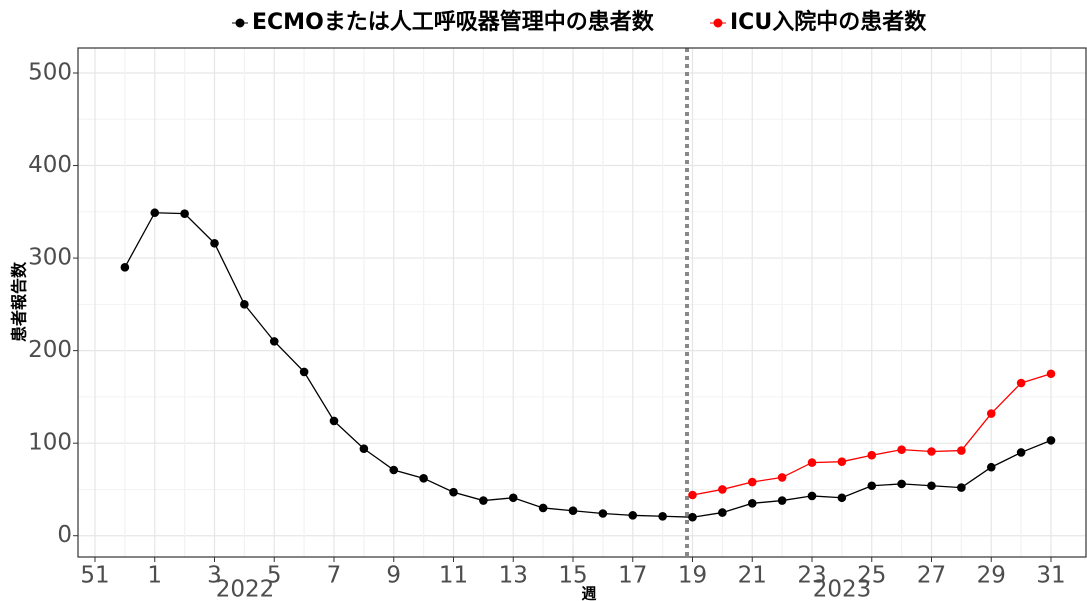 Image resolution: width=1087 pixels, height=601 pixels. What do you see at coordinates (154, 576) in the screenshot?
I see `x-tick-label: 1` at bounding box center [154, 576].